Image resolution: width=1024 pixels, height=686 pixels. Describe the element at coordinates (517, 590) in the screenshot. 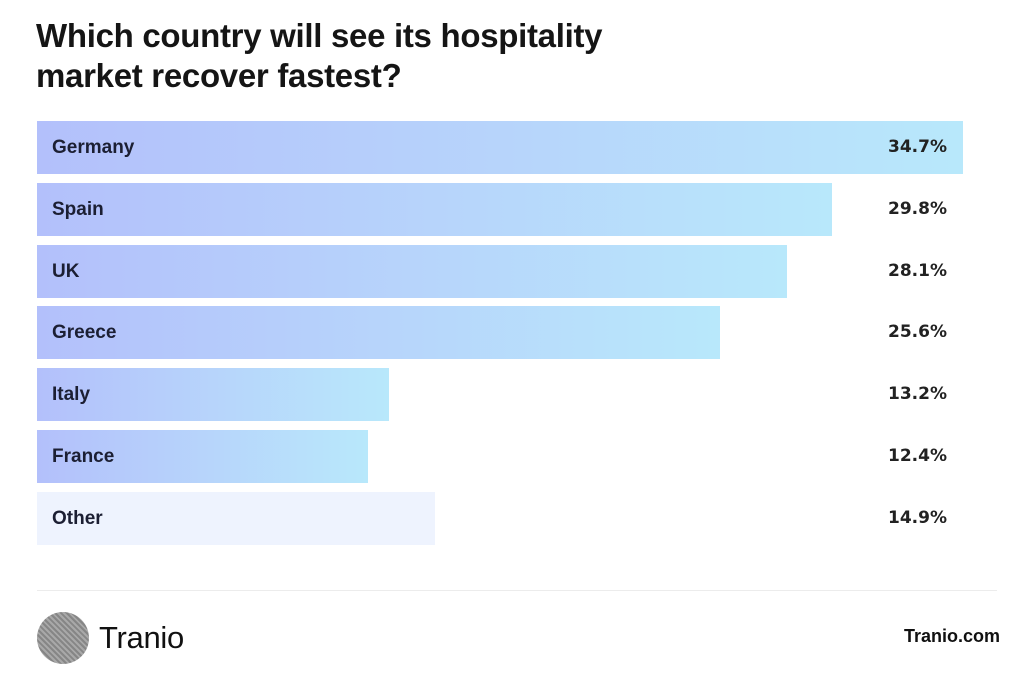

I see `footer-divider` at that location.